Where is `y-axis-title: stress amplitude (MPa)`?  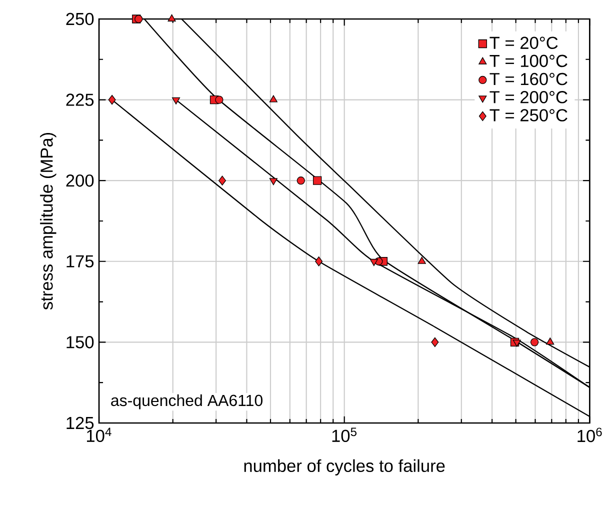 y-axis-title: stress amplitude (MPa) is located at coordinates (48, 221).